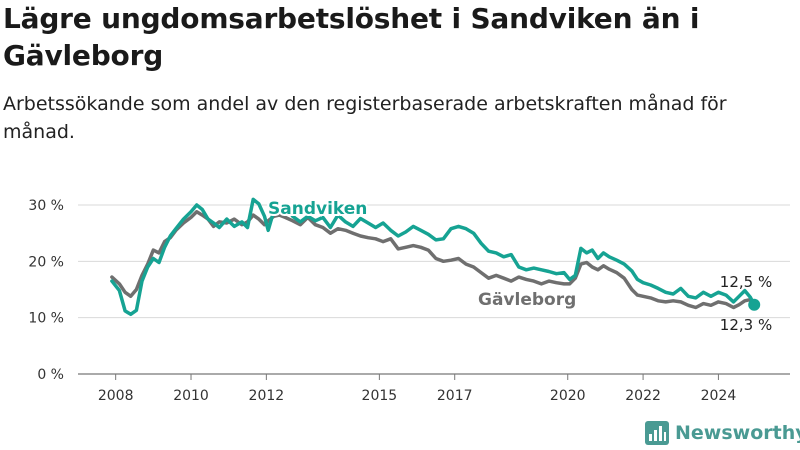 Image resolution: width=800 pixels, height=450 pixels. What do you see at coordinates (754, 304) in the screenshot?
I see `series-end-point-sandviken` at bounding box center [754, 304].